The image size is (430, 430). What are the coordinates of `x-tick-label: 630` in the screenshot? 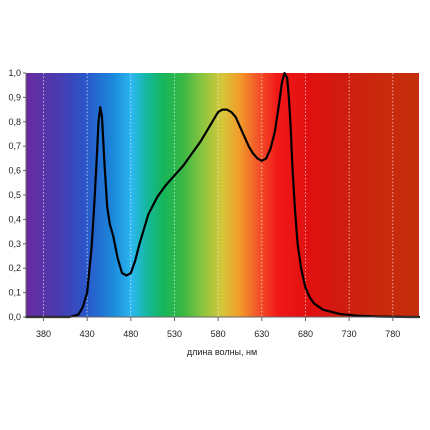 It's located at (261, 334).